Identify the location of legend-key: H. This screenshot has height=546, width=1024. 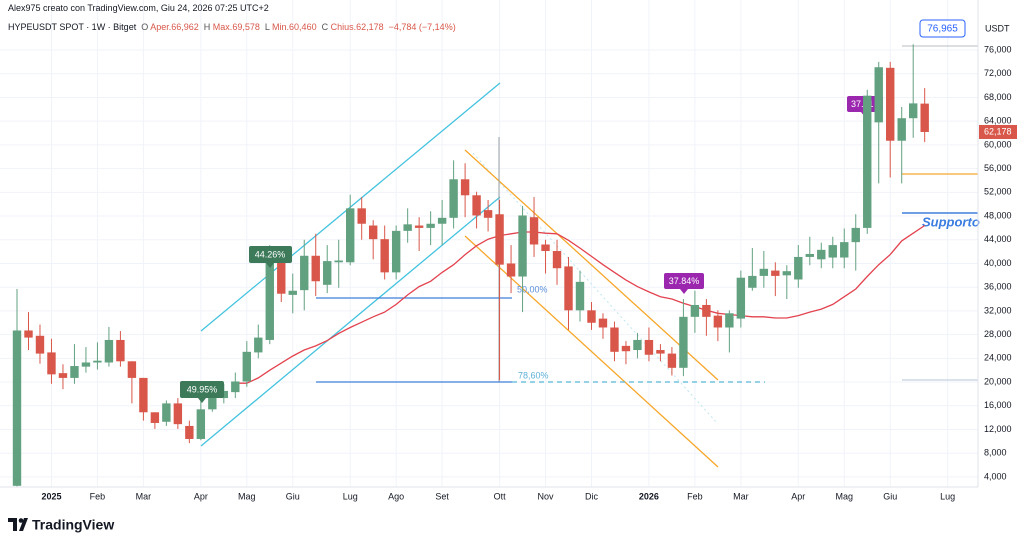
(207, 27).